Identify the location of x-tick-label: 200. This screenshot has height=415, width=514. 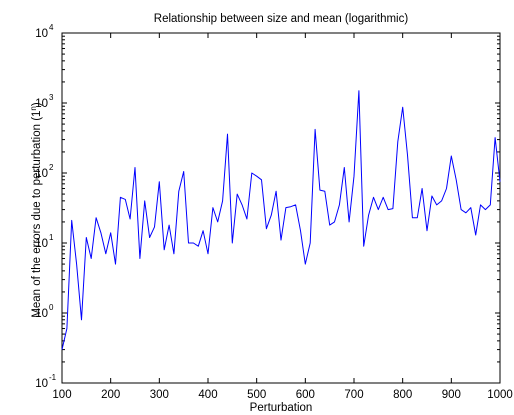
(110, 395).